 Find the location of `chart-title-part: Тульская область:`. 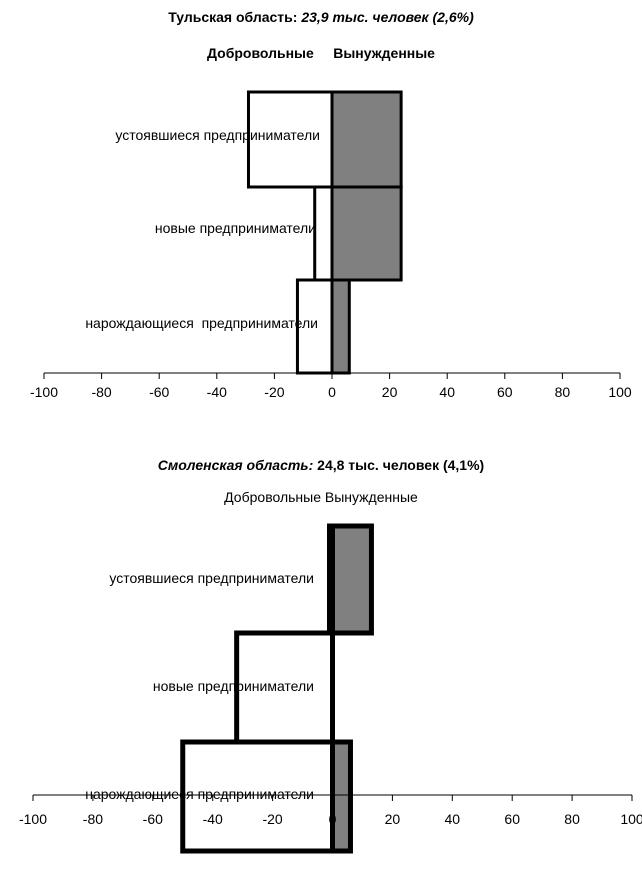

chart-title-part: Тульская область: is located at coordinates (234, 17).